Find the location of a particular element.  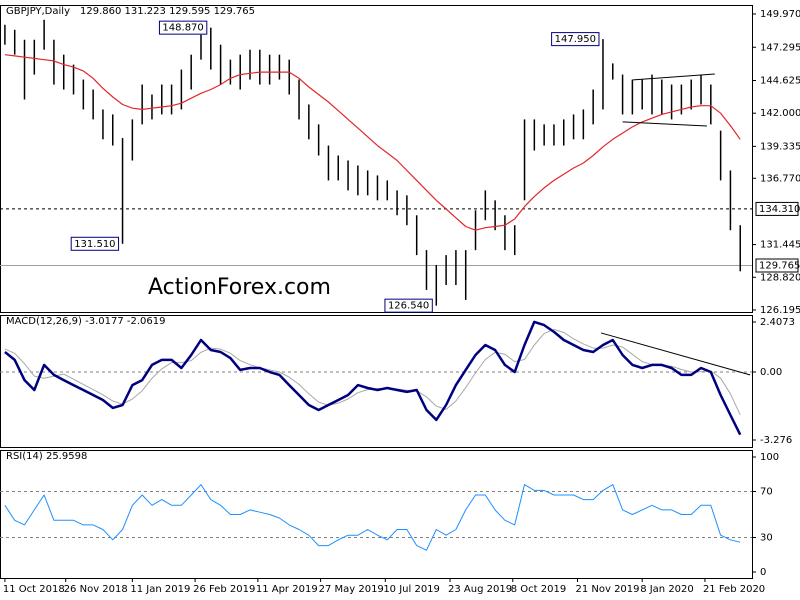

panel-subtitle: 129.860 131.223 129.595 129.765 is located at coordinates (167, 11).